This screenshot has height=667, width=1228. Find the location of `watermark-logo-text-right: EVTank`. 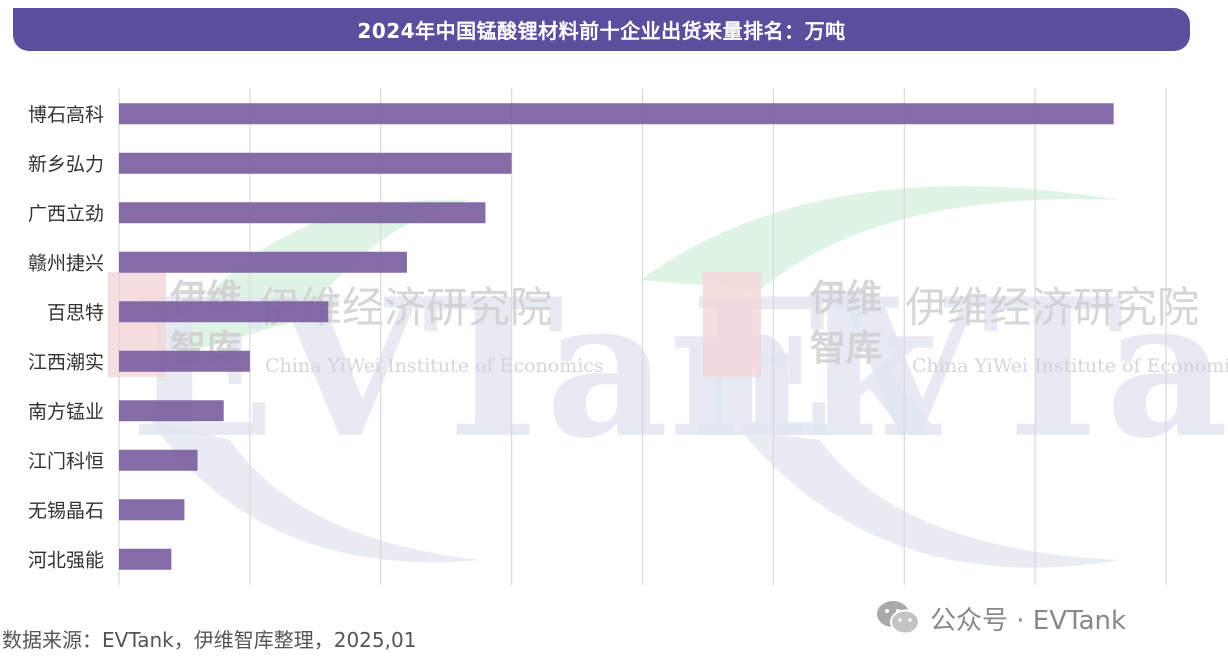

watermark-logo-text-right: EVTank is located at coordinates (959, 368).